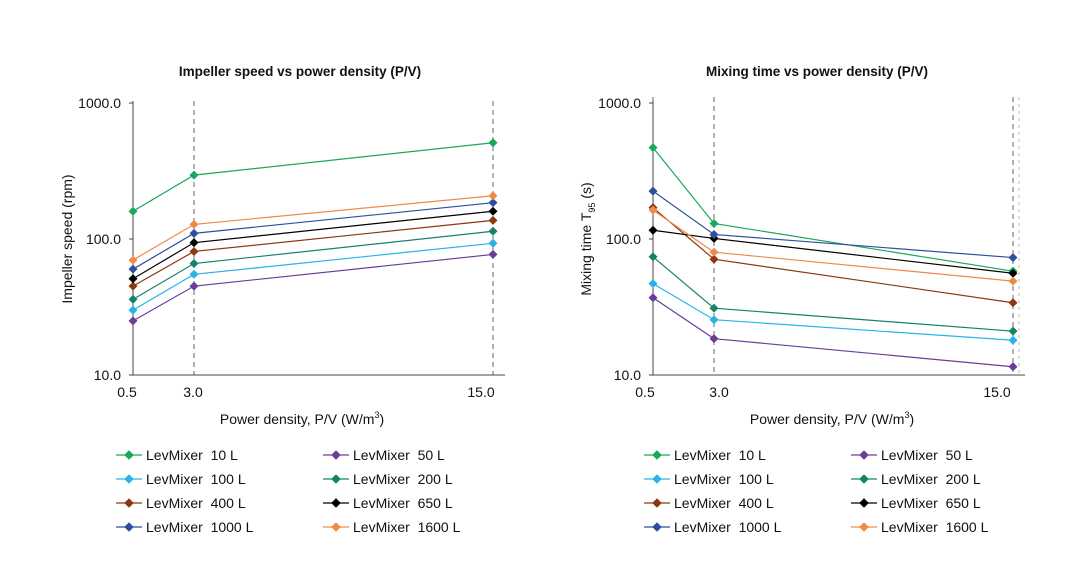 The image size is (1080, 566). What do you see at coordinates (587, 238) in the screenshot?
I see `y-axis-label: Mixing time T95 (s)` at bounding box center [587, 238].